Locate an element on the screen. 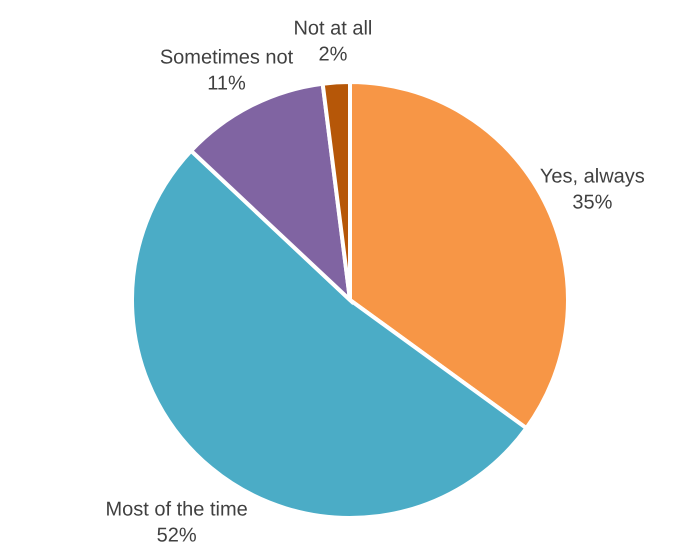 The width and height of the screenshot is (692, 546). data-label: 2% is located at coordinates (333, 55).